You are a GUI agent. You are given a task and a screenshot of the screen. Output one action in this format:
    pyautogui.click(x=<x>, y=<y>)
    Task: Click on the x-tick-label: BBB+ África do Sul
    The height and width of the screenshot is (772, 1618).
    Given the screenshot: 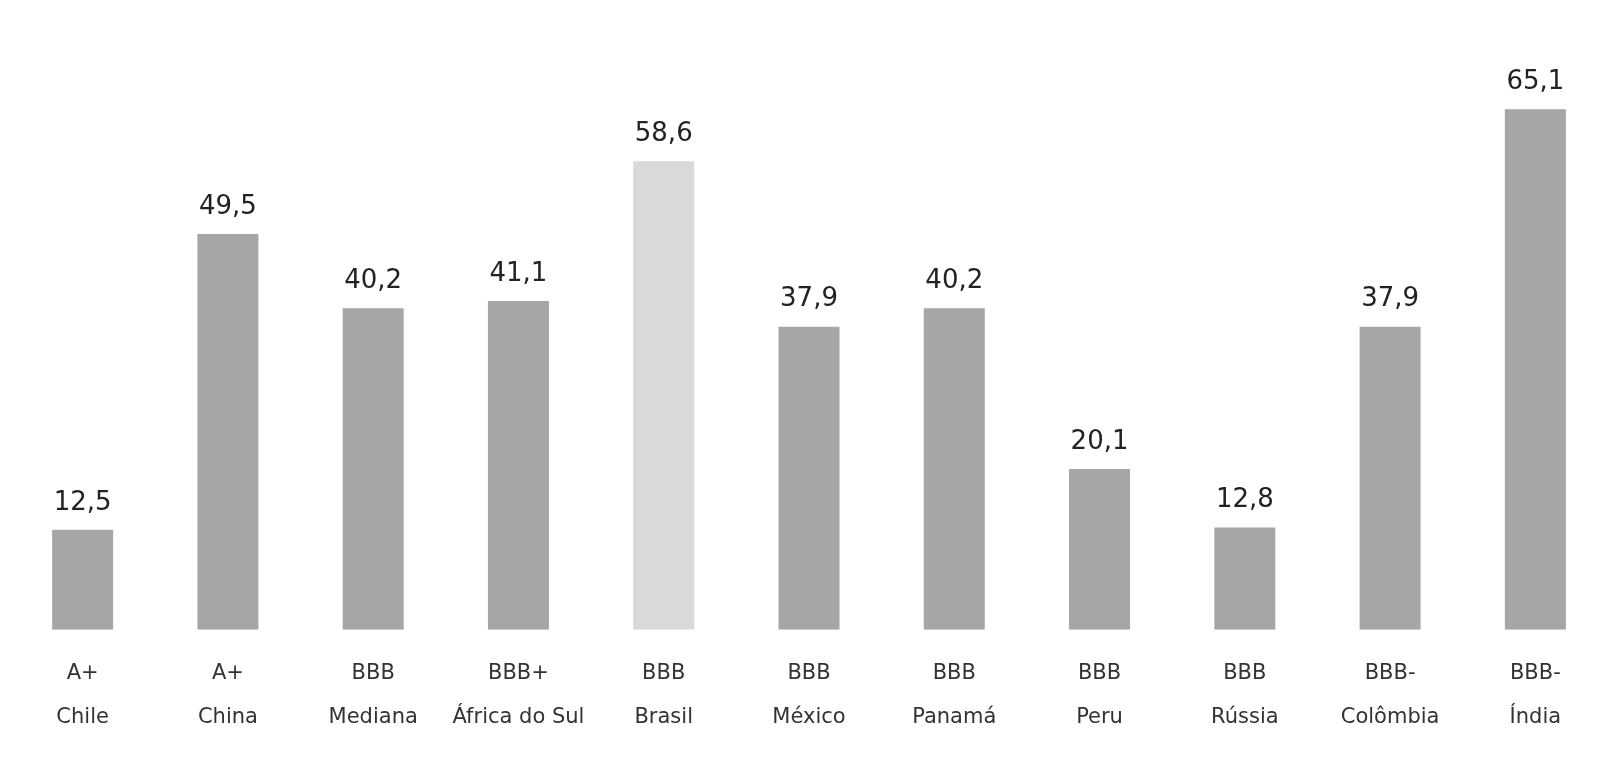 What is the action you would take?
    pyautogui.click(x=518, y=694)
    